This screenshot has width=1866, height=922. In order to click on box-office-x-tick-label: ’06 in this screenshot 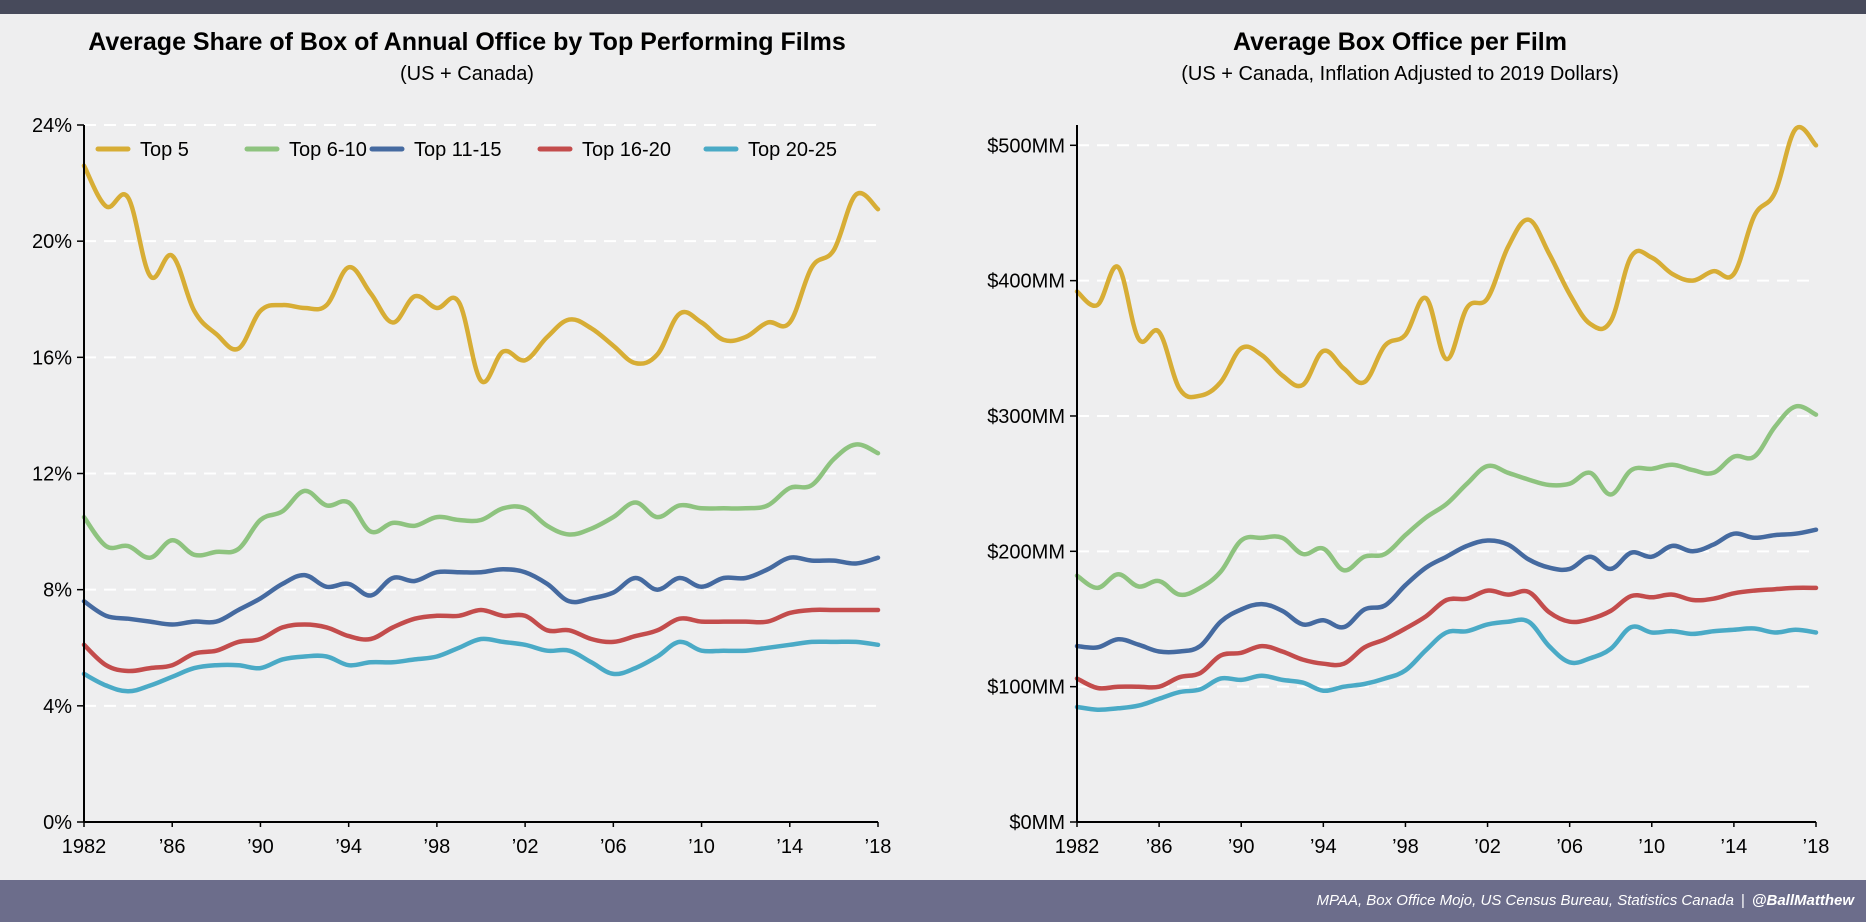, I will do `click(1569, 847)`.